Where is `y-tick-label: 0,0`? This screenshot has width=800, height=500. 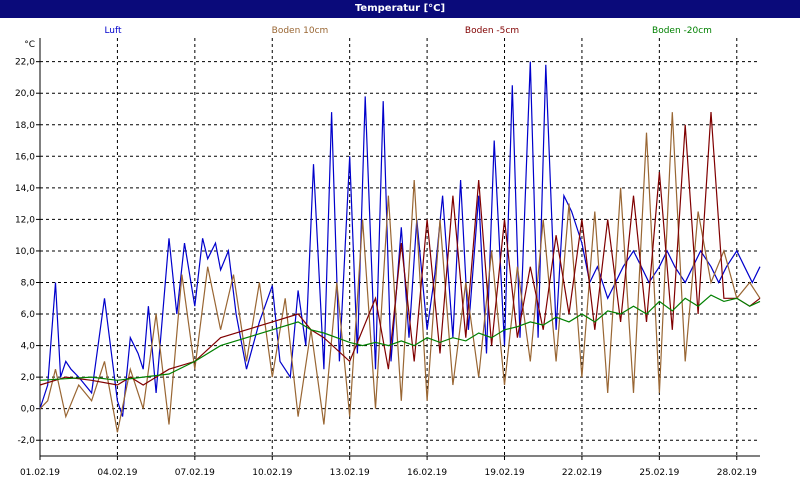 y-tick-label: 0,0 is located at coordinates (28, 410).